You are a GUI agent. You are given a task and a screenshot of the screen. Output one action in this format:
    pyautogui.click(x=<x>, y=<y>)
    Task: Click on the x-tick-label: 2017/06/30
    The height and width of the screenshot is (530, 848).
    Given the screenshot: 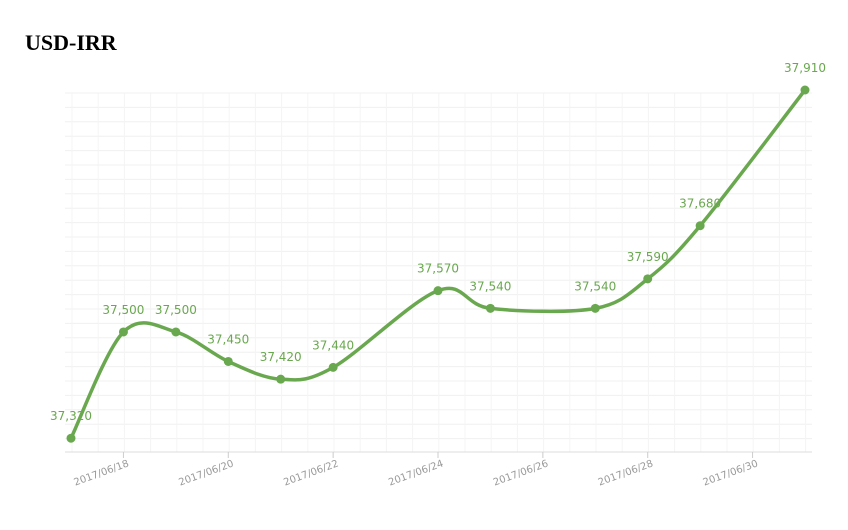 What is the action you would take?
    pyautogui.click(x=731, y=473)
    